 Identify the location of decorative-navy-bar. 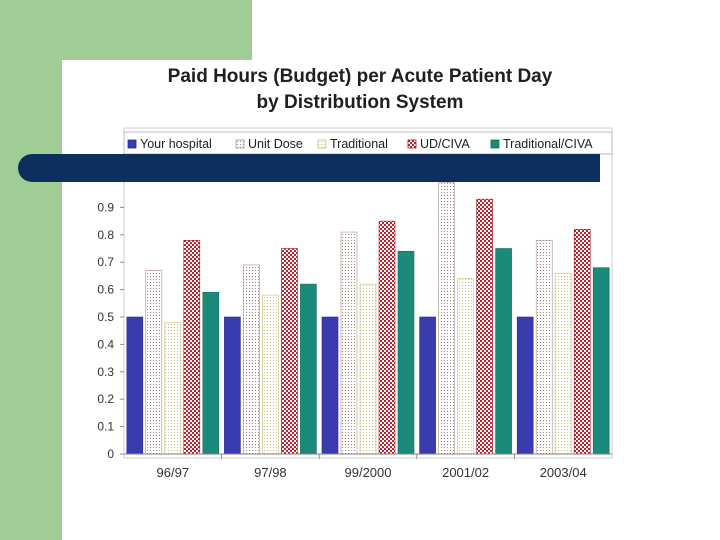
(309, 168).